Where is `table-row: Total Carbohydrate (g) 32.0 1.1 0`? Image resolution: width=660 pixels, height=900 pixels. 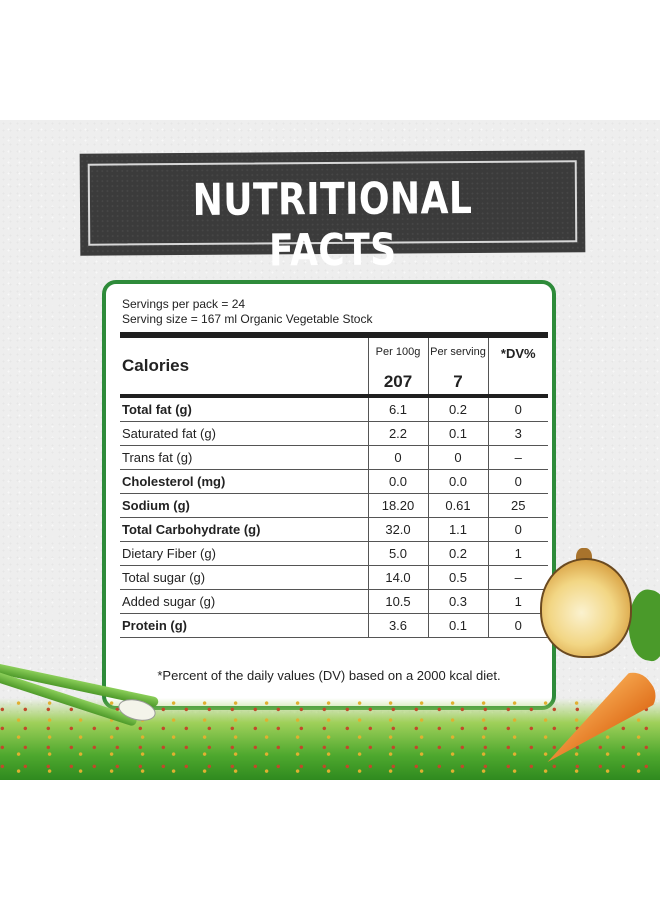 table-row: Total Carbohydrate (g) 32.0 1.1 0 is located at coordinates (334, 529).